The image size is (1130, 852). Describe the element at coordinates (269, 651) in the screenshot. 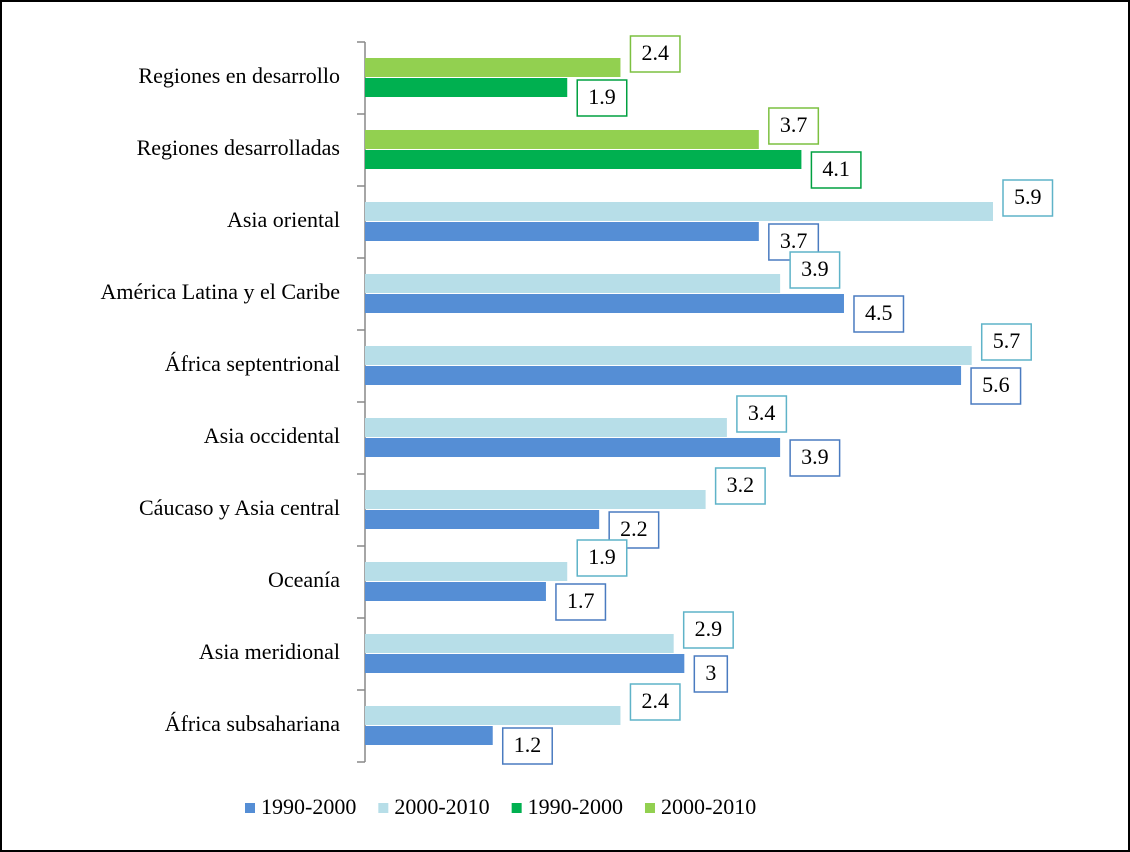

I see `category-label: Asia meridional` at that location.